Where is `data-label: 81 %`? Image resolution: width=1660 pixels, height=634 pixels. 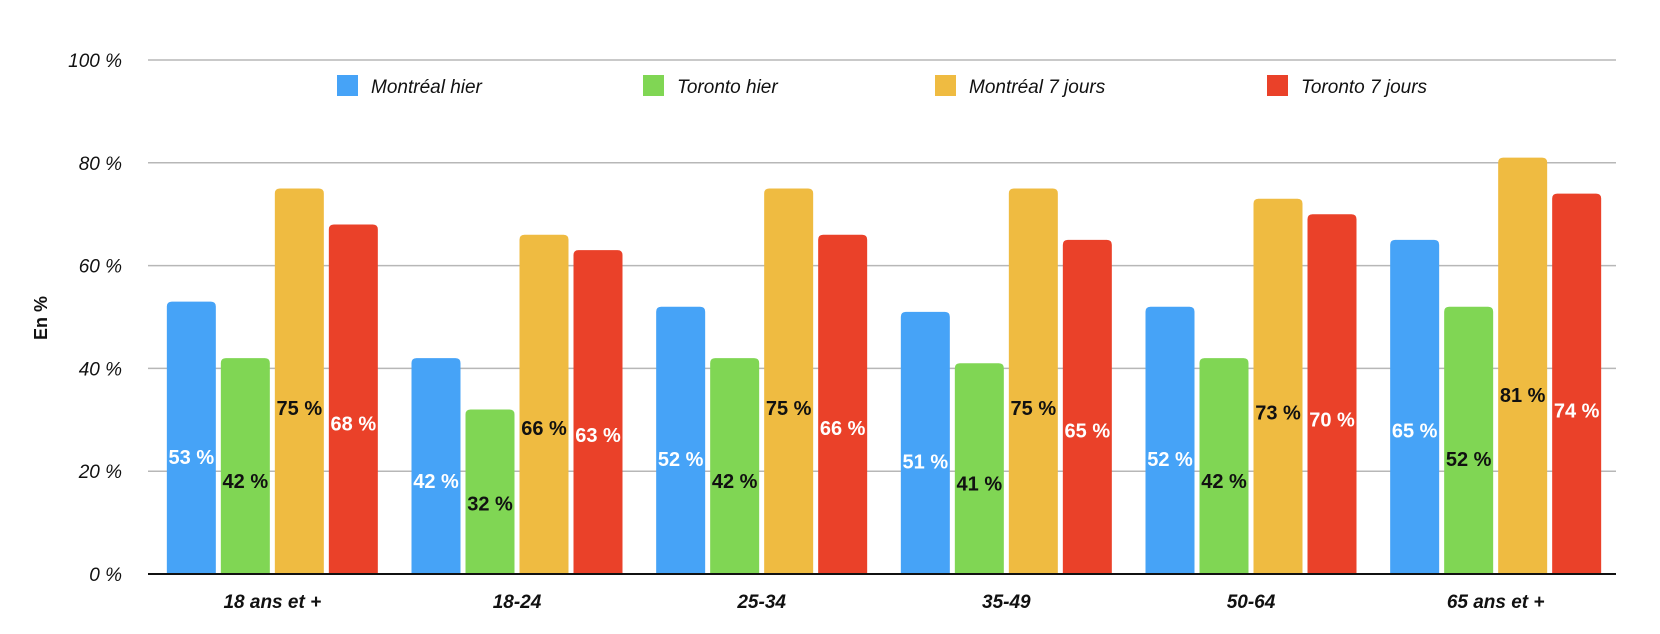 data-label: 81 % is located at coordinates (1523, 396).